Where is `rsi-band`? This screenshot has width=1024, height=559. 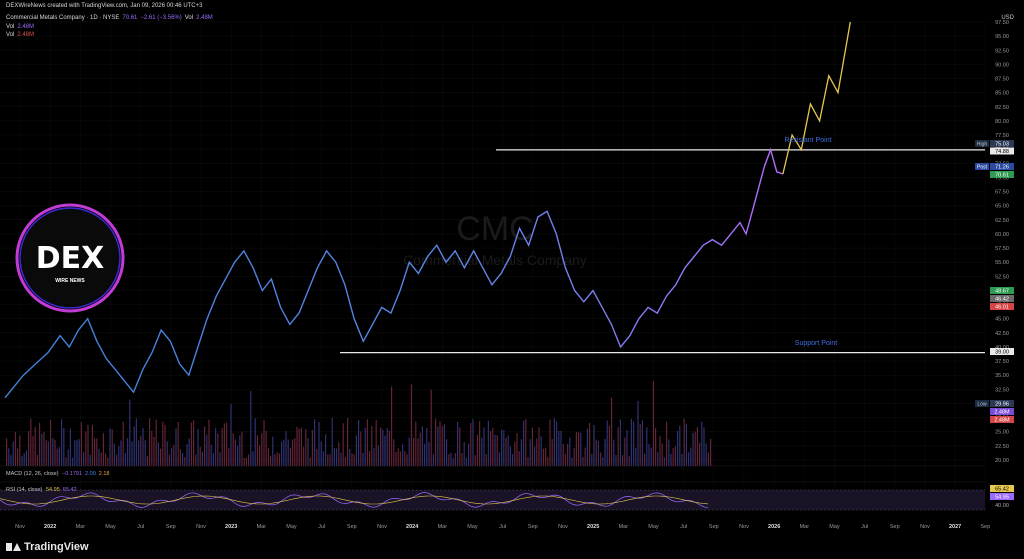 rsi-band is located at coordinates (492, 500).